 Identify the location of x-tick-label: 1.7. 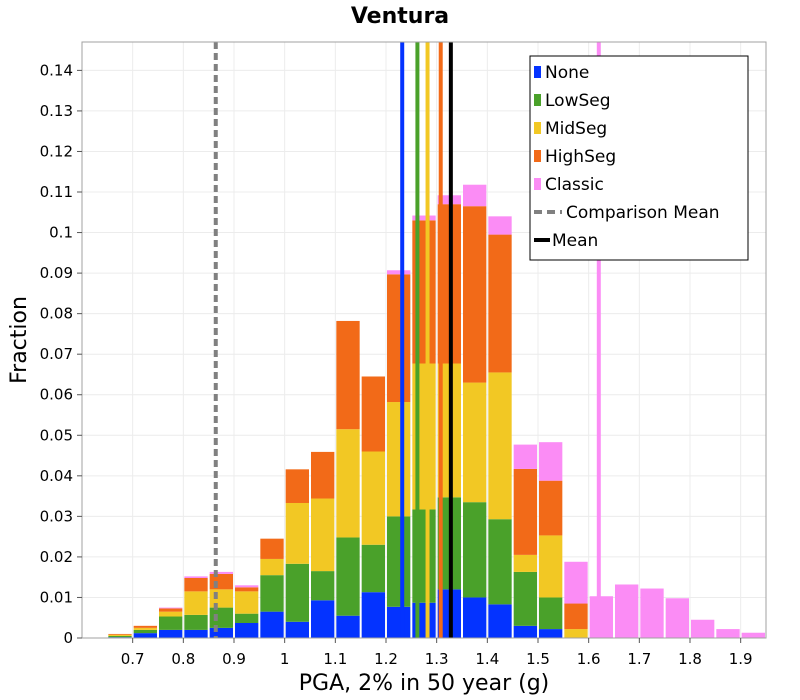
(639, 659).